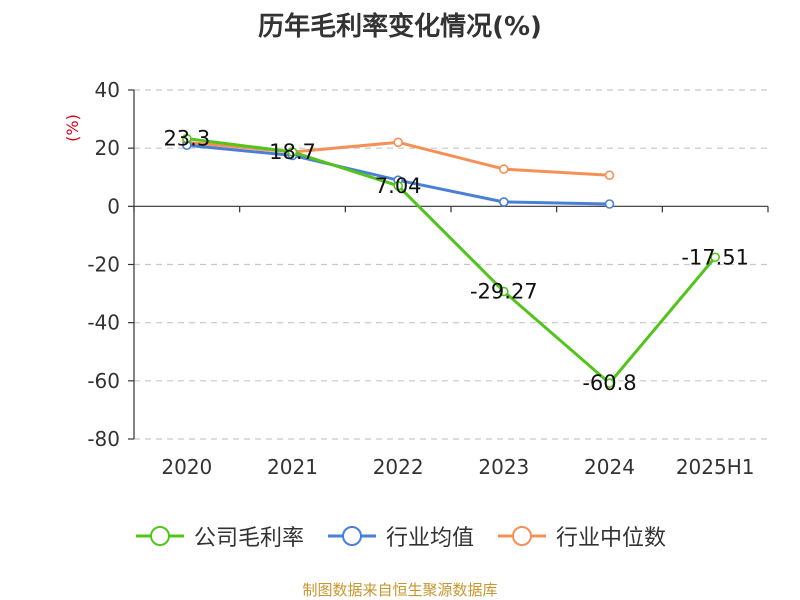 Image resolution: width=800 pixels, height=600 pixels. Describe the element at coordinates (400, 590) in the screenshot. I see `source-note: 制图数据来自恒生聚源数据库` at that location.